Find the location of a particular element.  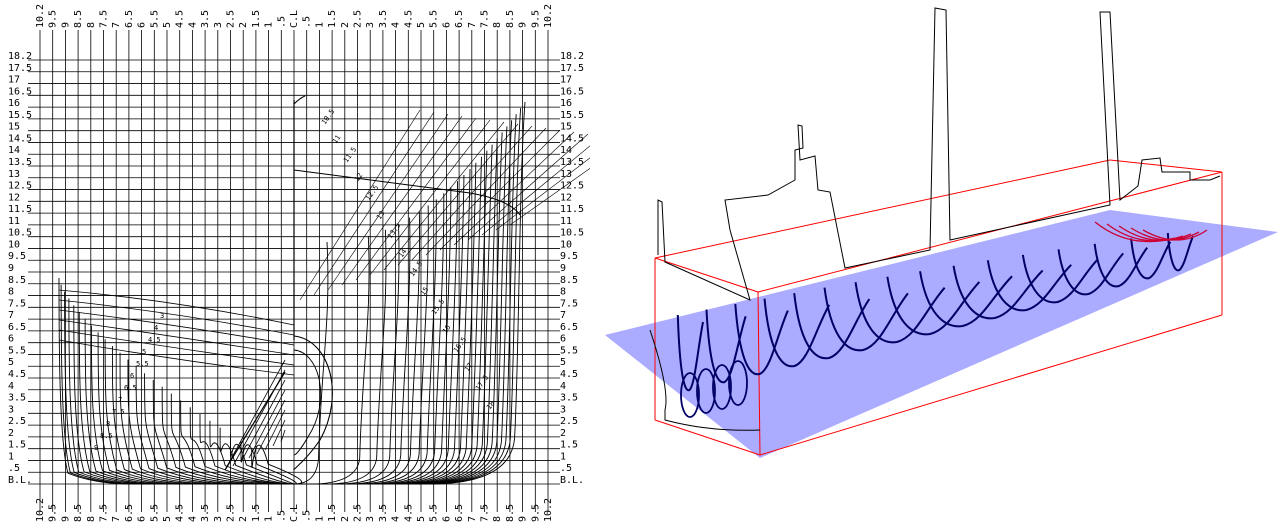

waterline-label: .5 is located at coordinates (14, 468).